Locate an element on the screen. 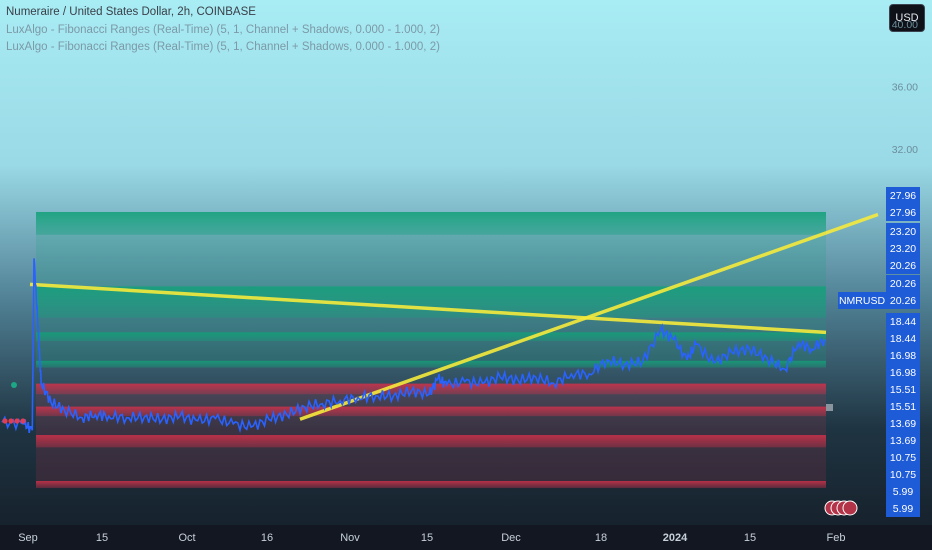 The image size is (932, 550). x-tick-label: Nov is located at coordinates (350, 538).